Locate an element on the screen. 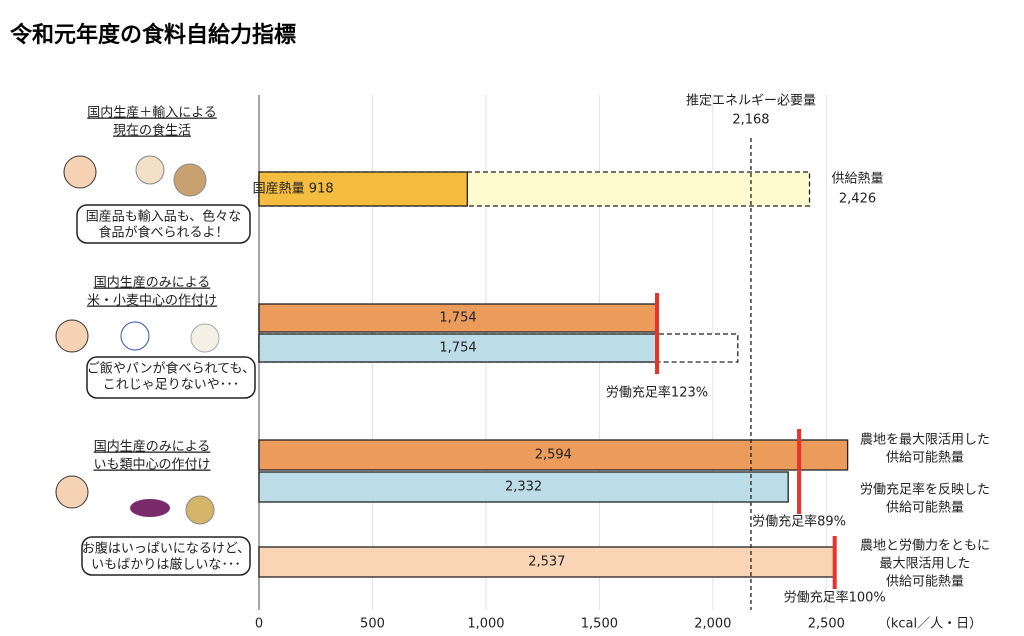  side-label: 農地を最大限活用した is located at coordinates (925, 440).